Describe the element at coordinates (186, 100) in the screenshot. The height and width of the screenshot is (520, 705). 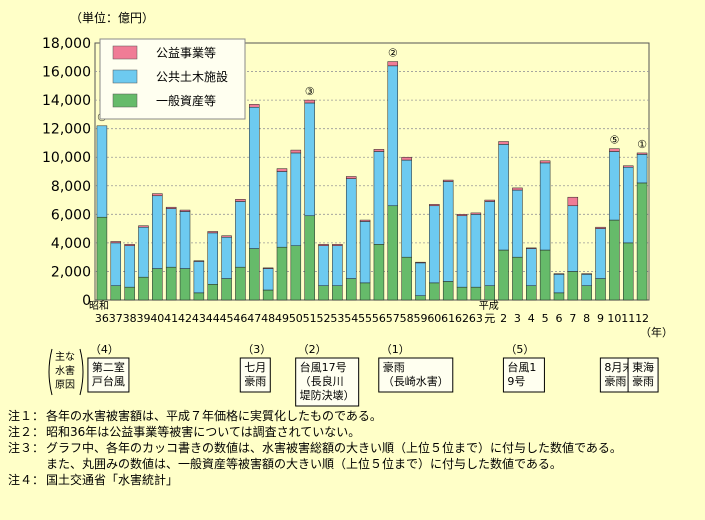
I see `legend-label: 一般資産等` at that location.